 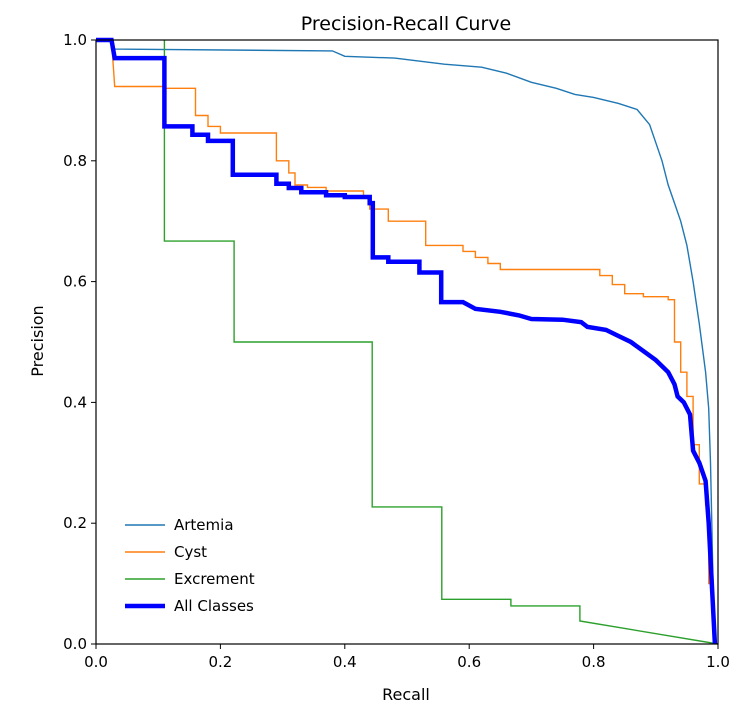 I want to click on y-tick-label: 0.0, so click(x=75, y=644).